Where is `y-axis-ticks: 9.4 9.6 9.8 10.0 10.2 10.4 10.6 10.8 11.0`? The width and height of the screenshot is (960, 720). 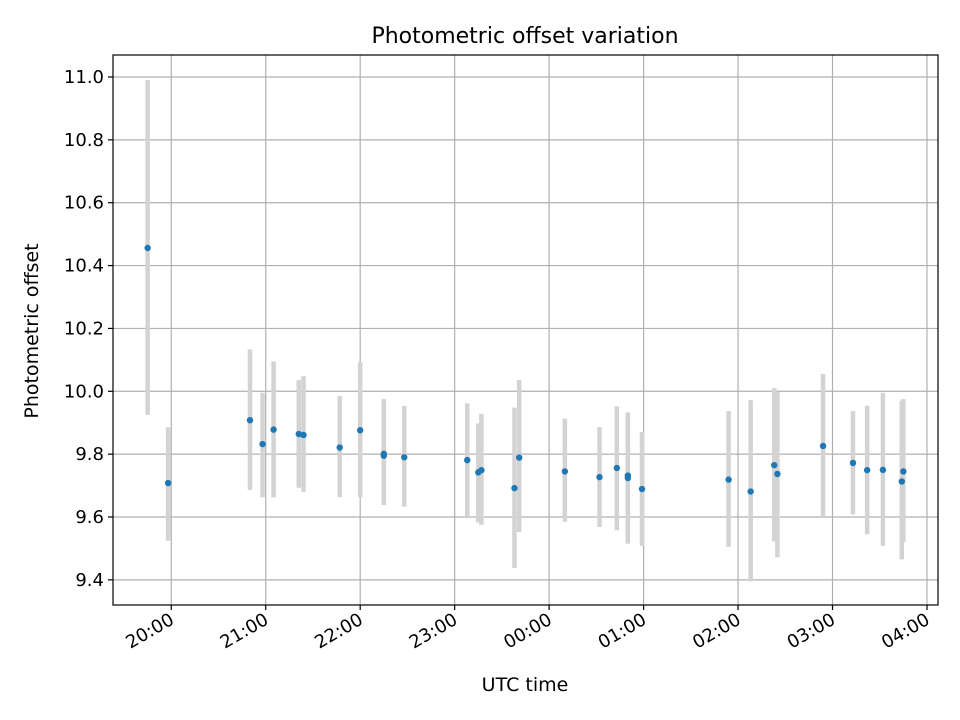 y-axis-ticks: 9.4 9.6 9.8 10.0 10.2 10.4 10.6 10.8 11.0 is located at coordinates (88, 329).